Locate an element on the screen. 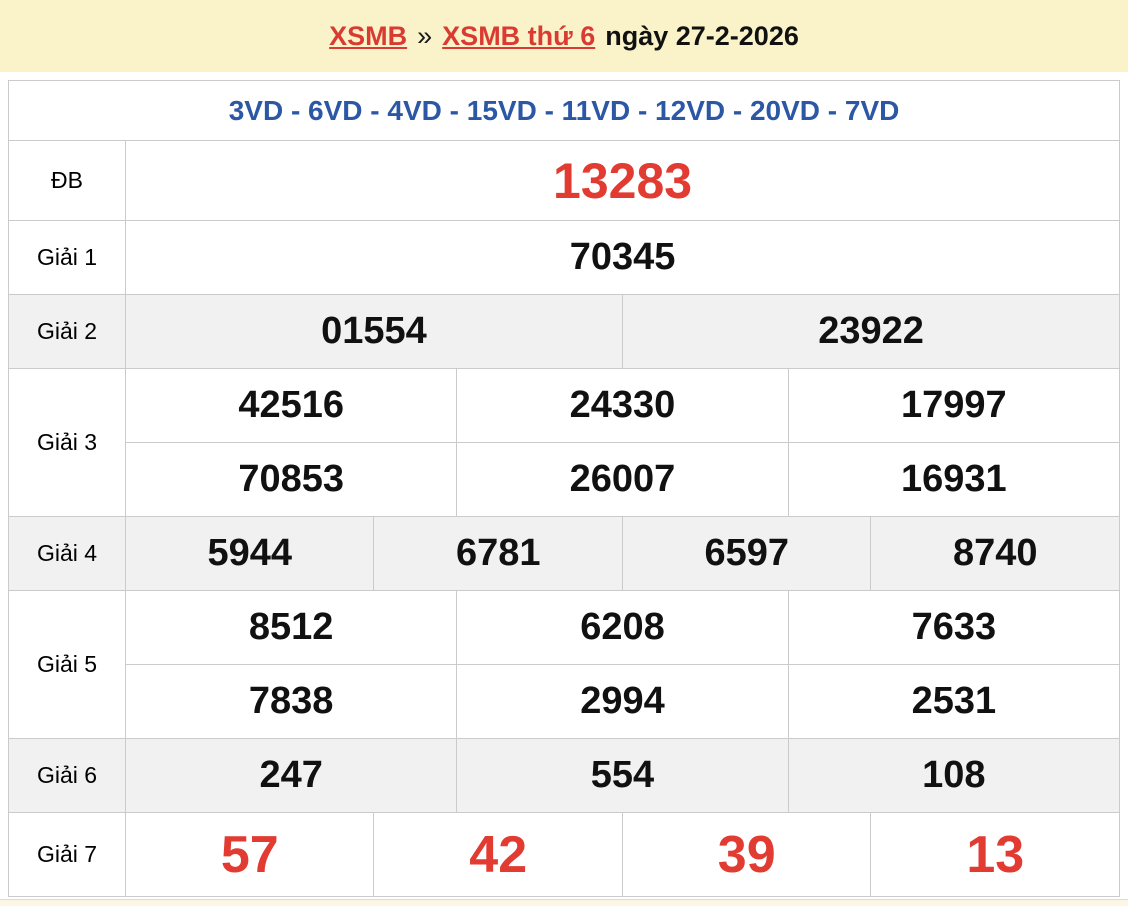 This screenshot has height=918, width=1128. prize-value: 8740 is located at coordinates (995, 553).